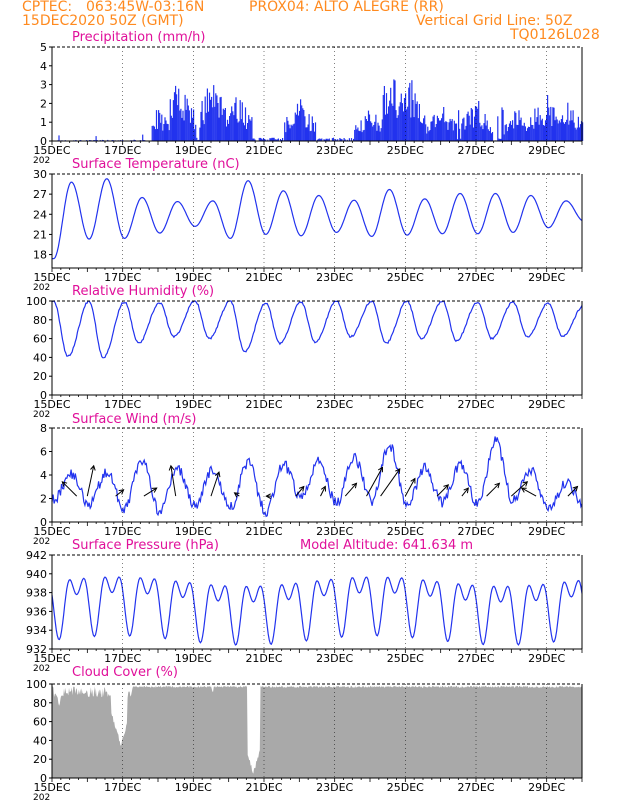  Describe the element at coordinates (51, 787) in the screenshot. I see `cloud-x-tick-label: 15DEC` at that location.